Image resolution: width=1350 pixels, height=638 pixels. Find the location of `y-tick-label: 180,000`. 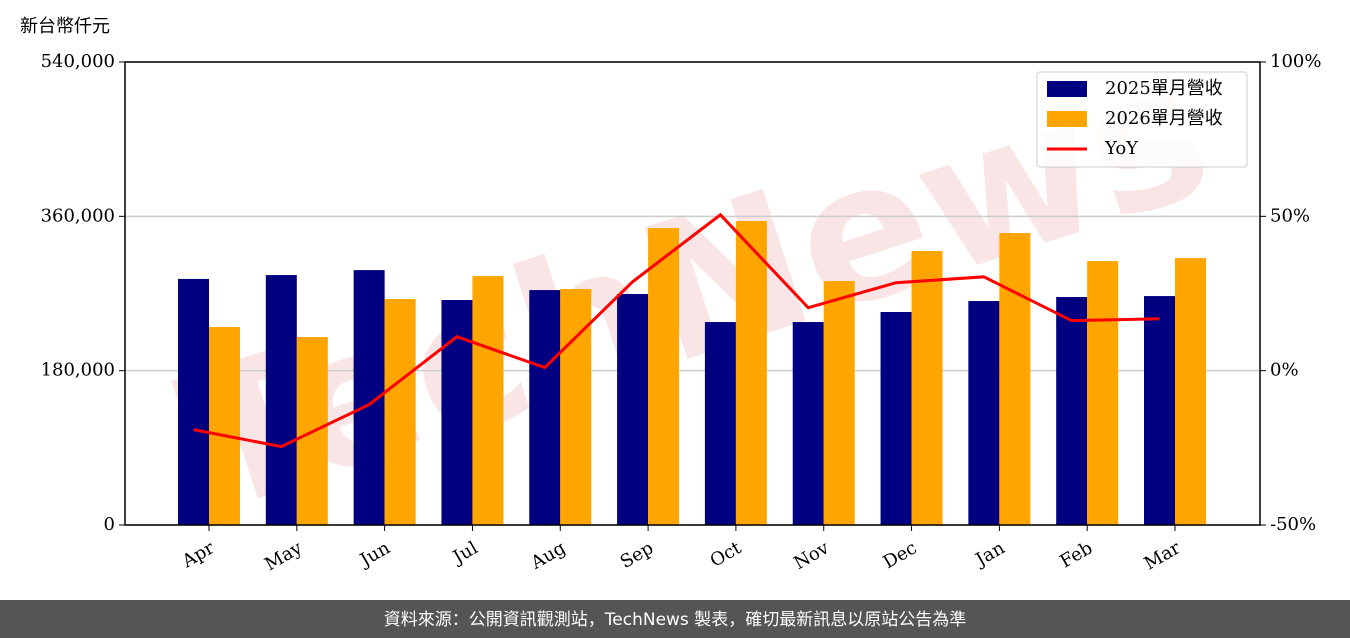

y-tick-label: 180,000 is located at coordinates (78, 370).